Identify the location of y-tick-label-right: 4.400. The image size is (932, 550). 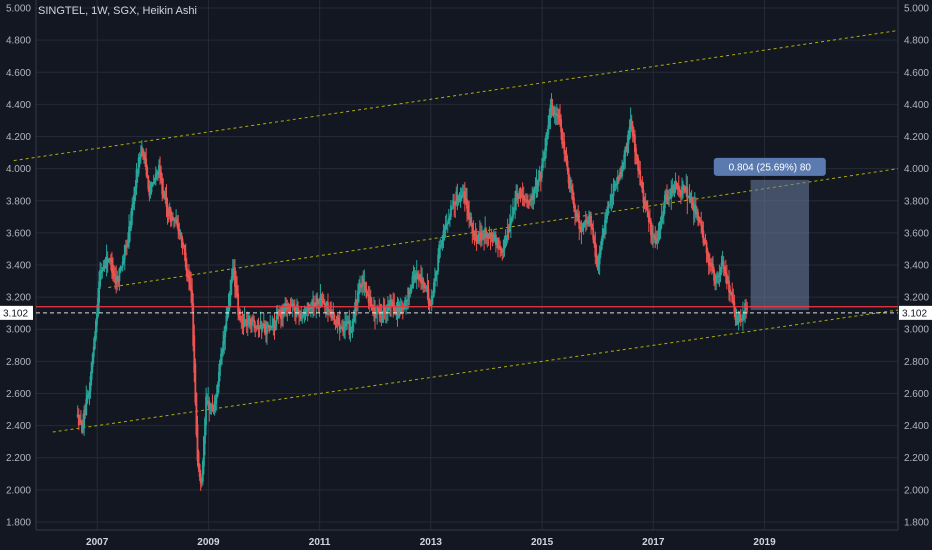
(916, 105).